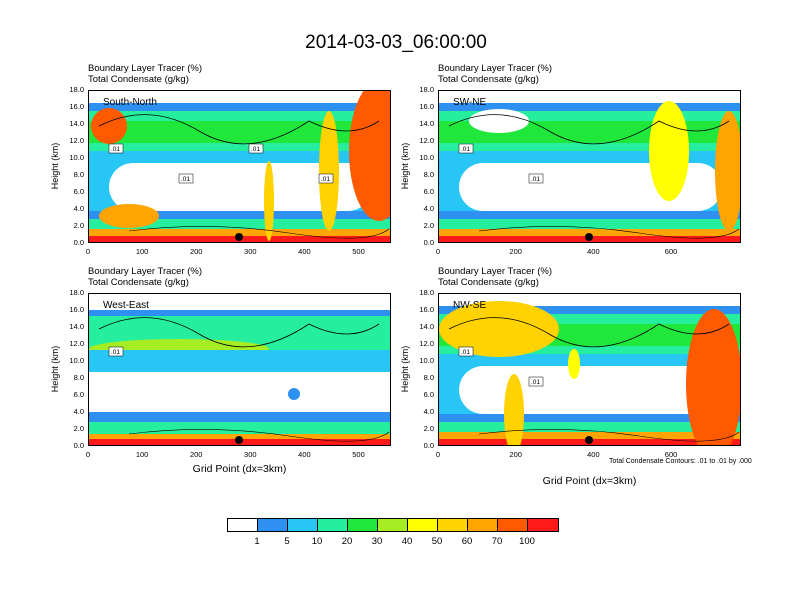  What do you see at coordinates (55, 165) in the screenshot?
I see `y-axis-label: Height (km)` at bounding box center [55, 165].